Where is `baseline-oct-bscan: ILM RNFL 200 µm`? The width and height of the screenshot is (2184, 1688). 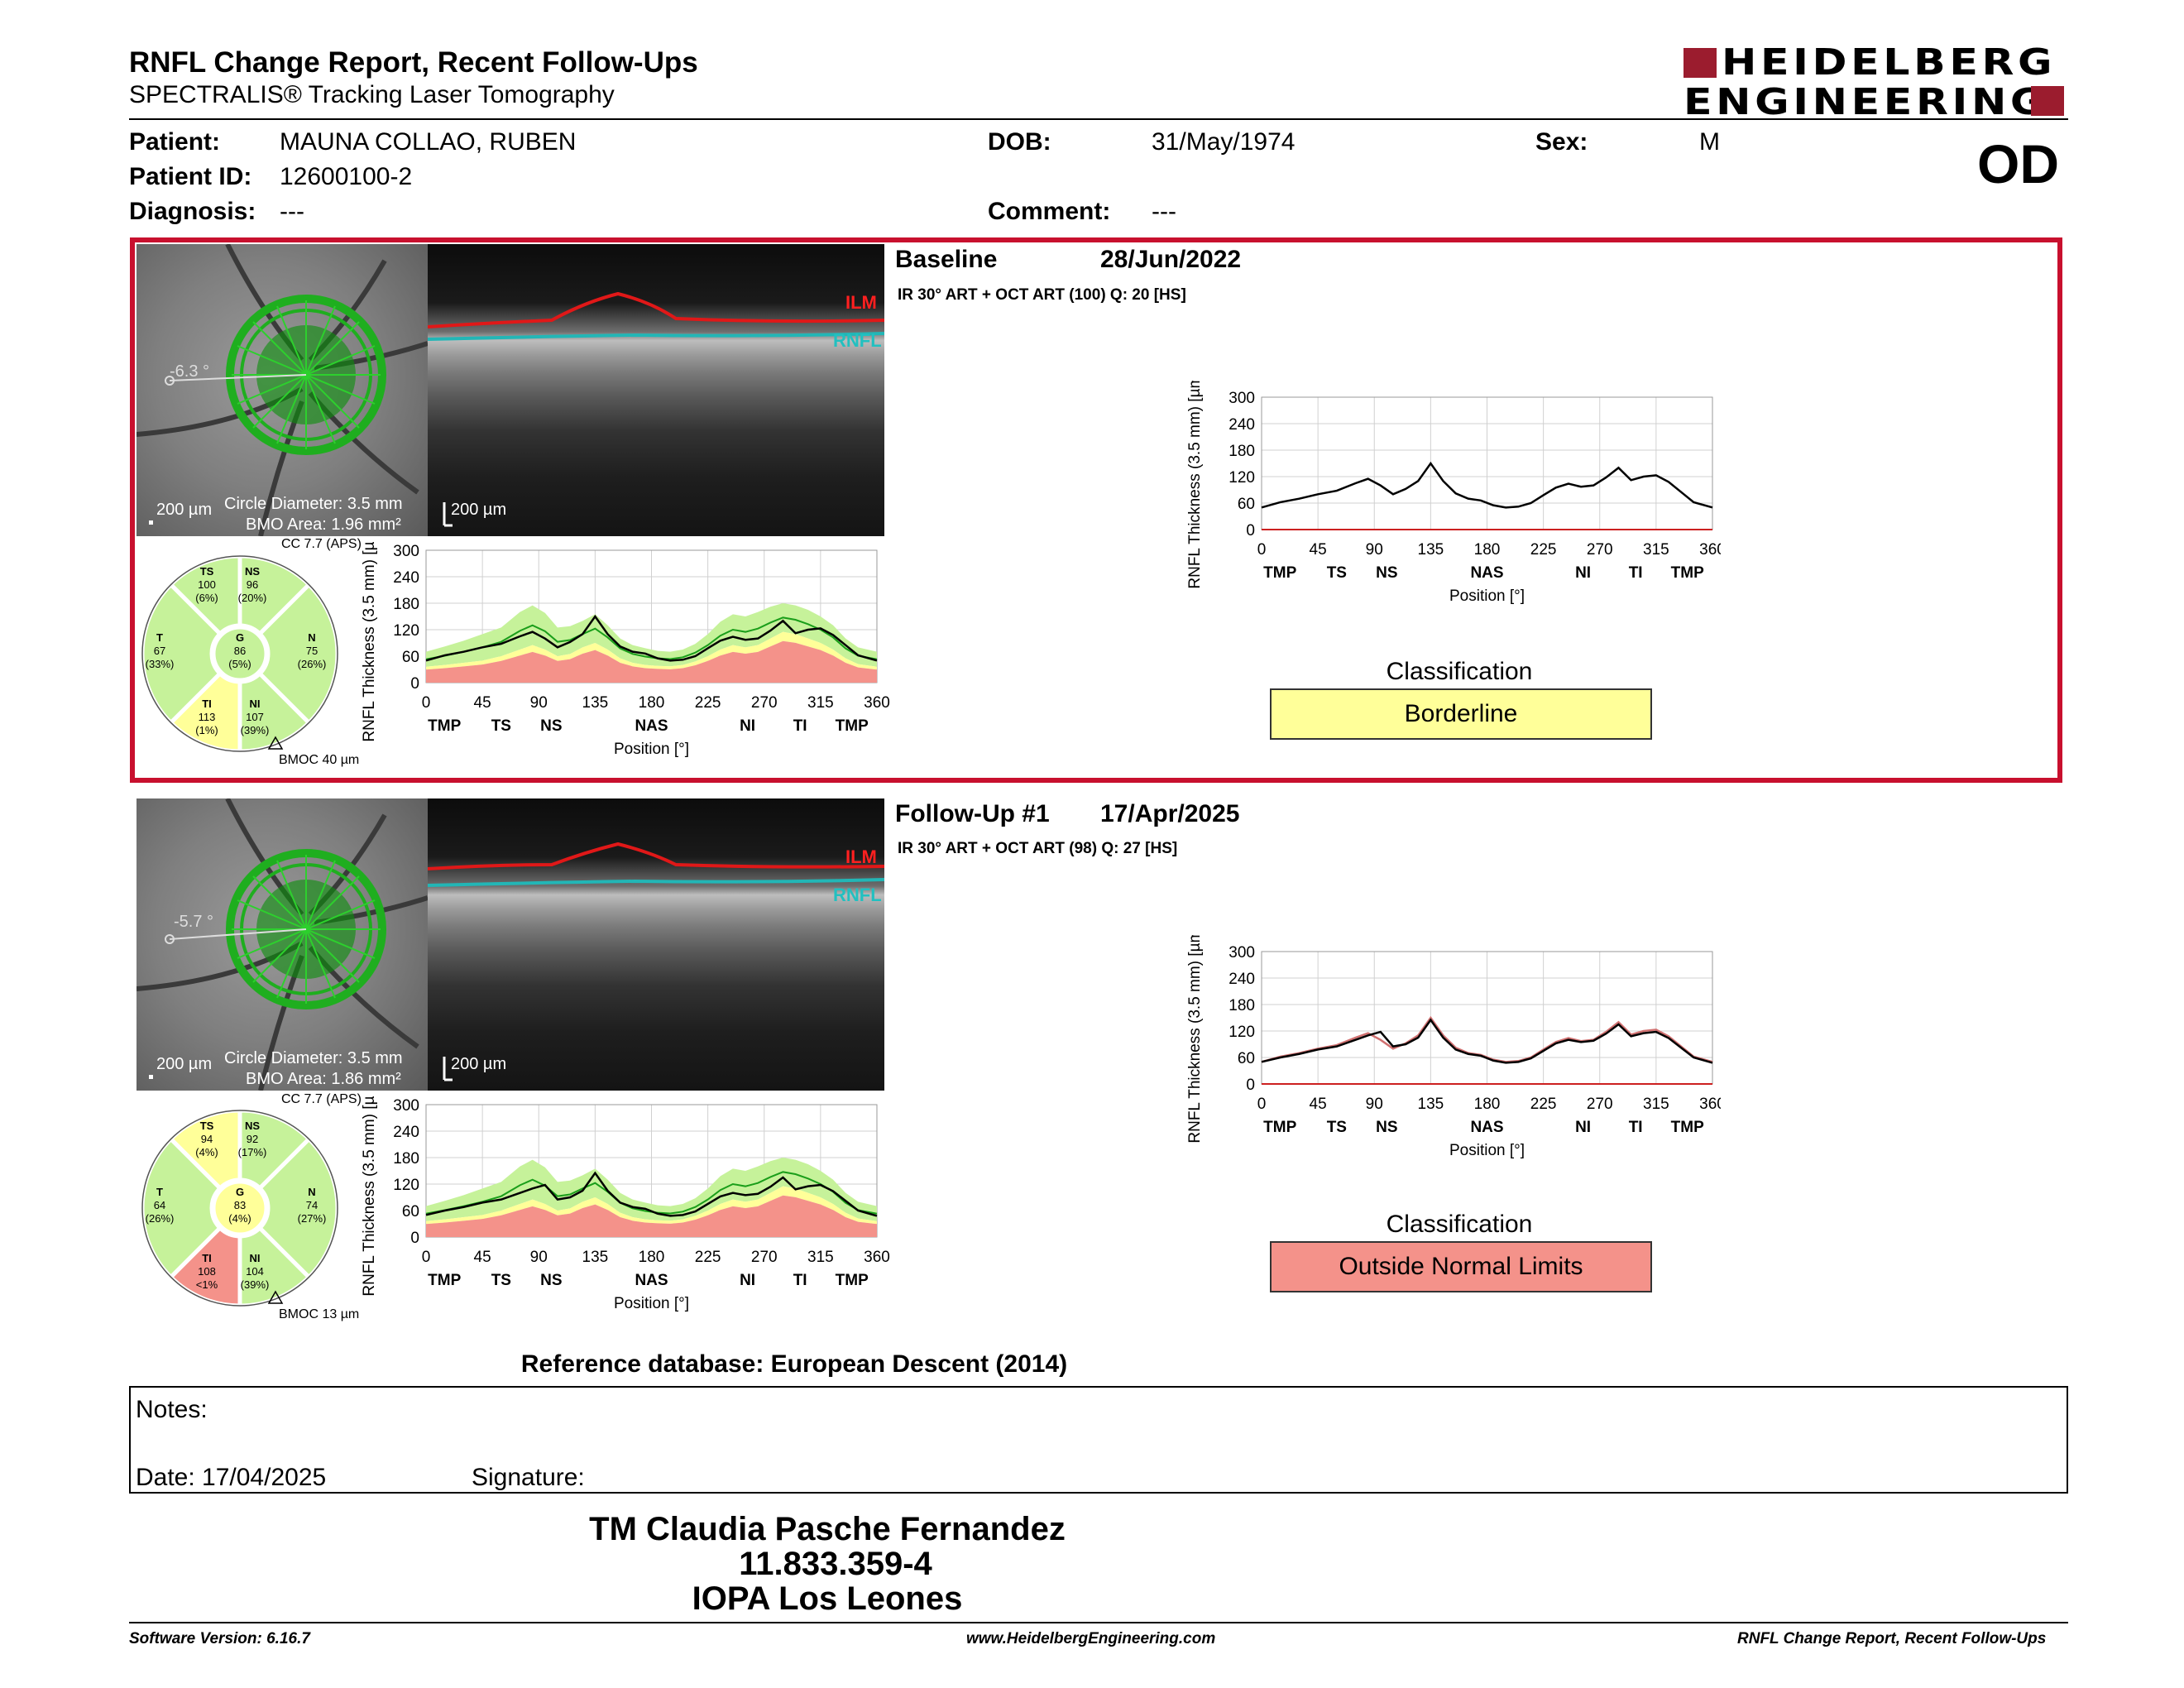
baseline-oct-bscan: ILM RNFL 200 µm is located at coordinates (656, 390).